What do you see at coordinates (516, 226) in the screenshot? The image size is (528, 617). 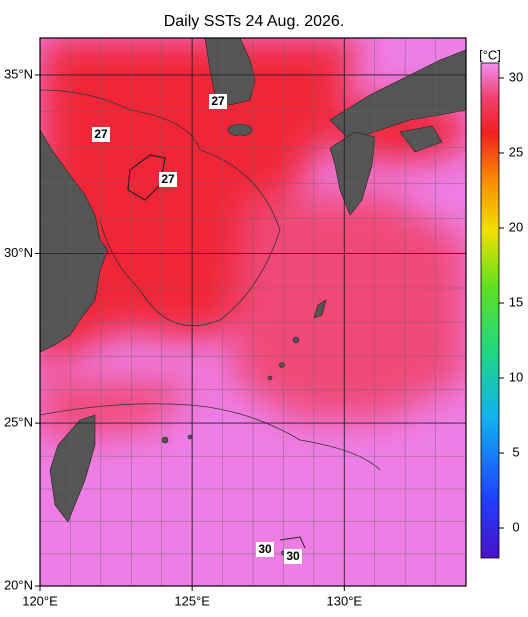 I see `colorbar-tick-label: 20` at bounding box center [516, 226].